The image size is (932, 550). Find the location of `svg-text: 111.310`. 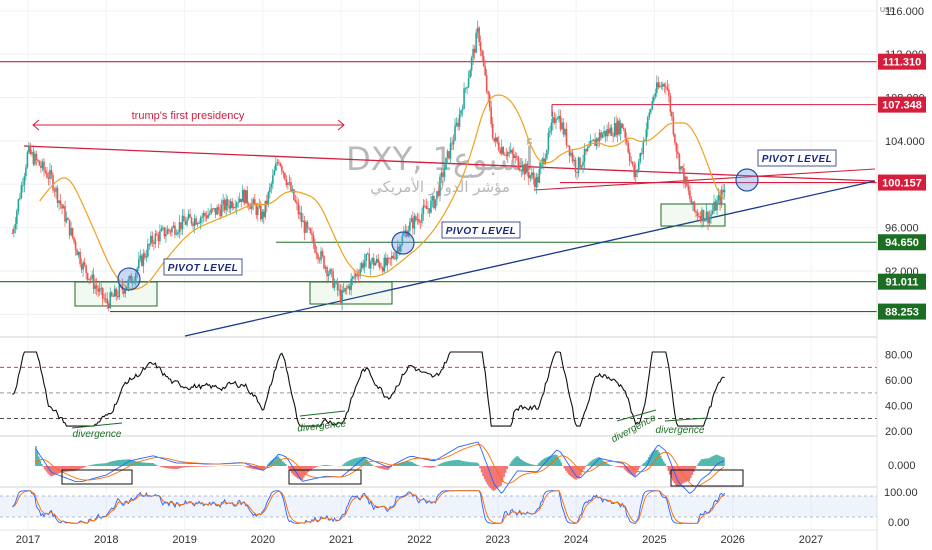

svg-text: 111.310 is located at coordinates (902, 63).